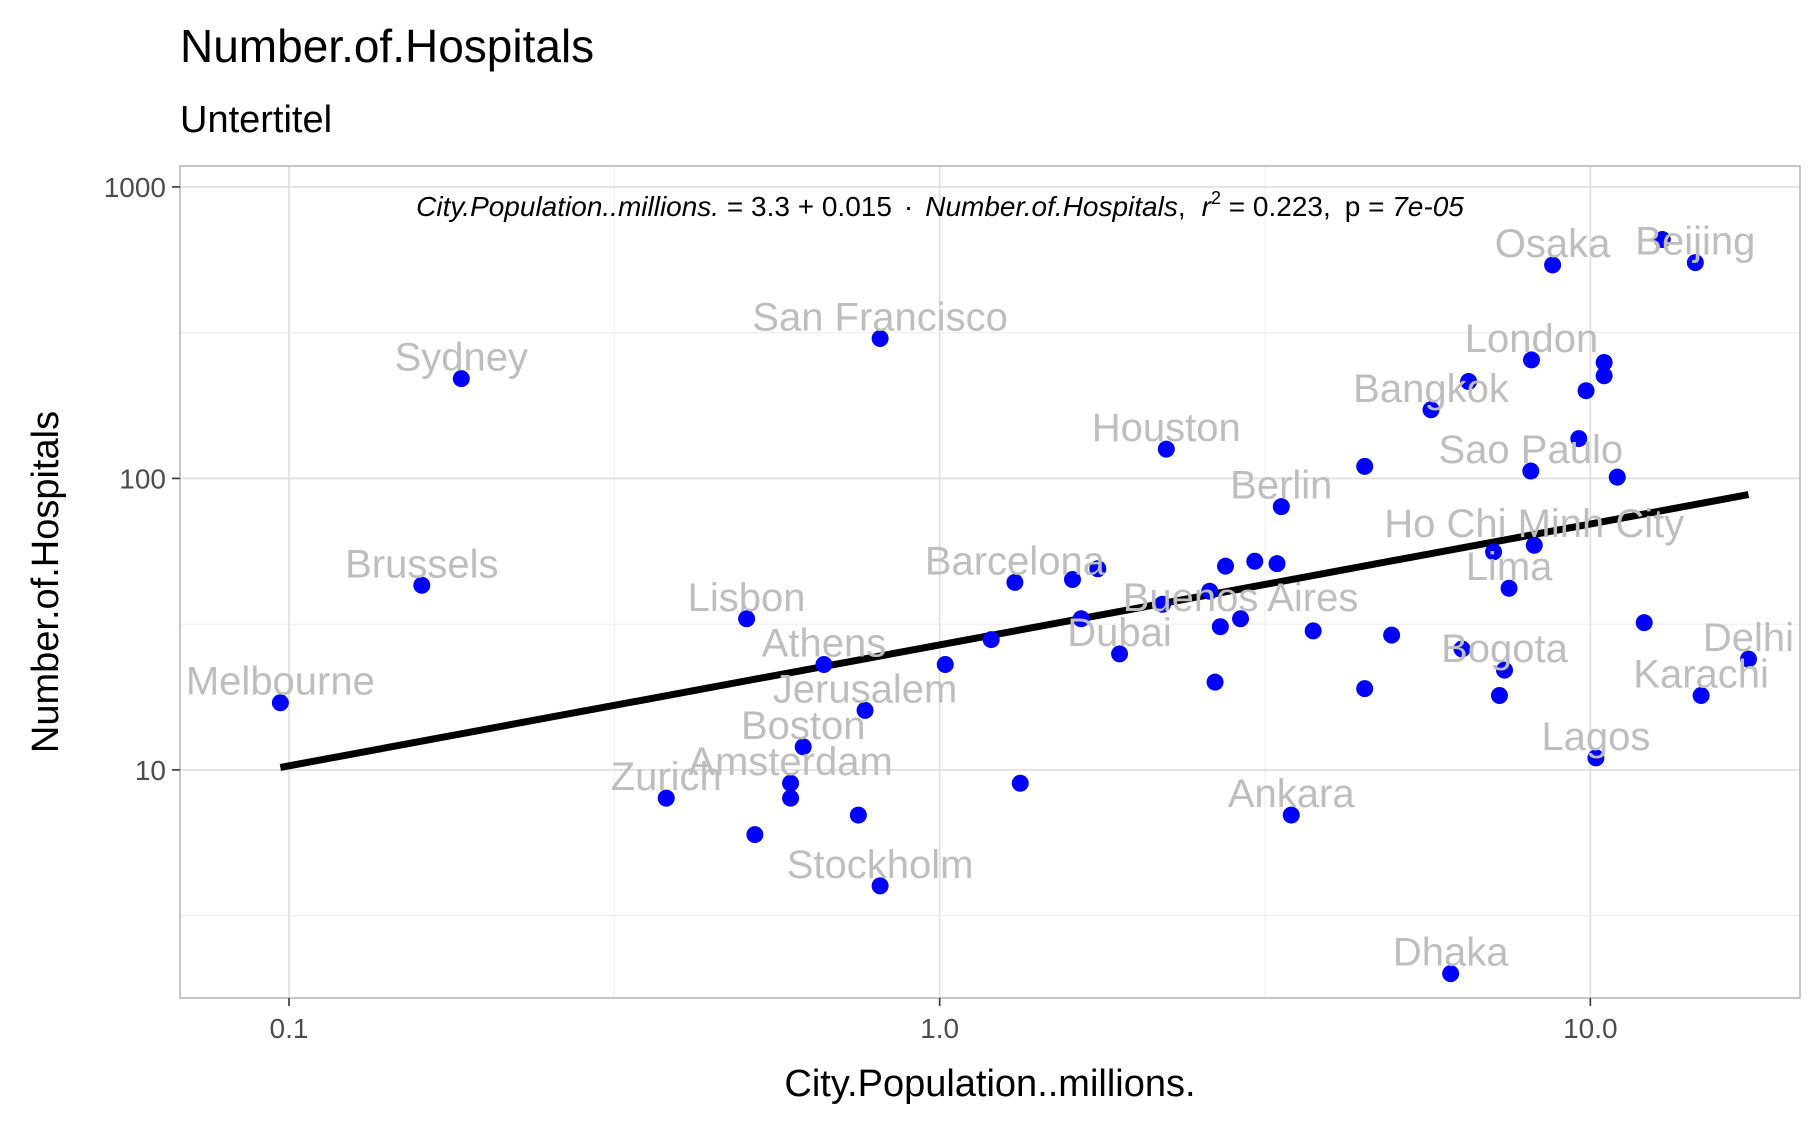 Image resolution: width=1818 pixels, height=1128 pixels. What do you see at coordinates (421, 564) in the screenshot?
I see `city-label: Brussels` at bounding box center [421, 564].